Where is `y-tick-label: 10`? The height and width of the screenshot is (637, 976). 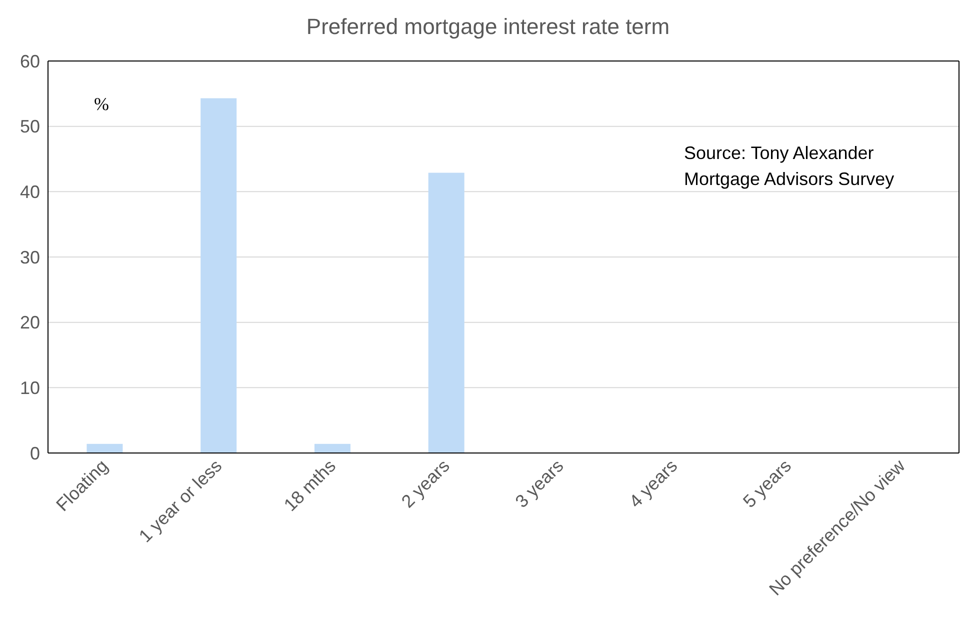
y-tick-label: 10 is located at coordinates (30, 388).